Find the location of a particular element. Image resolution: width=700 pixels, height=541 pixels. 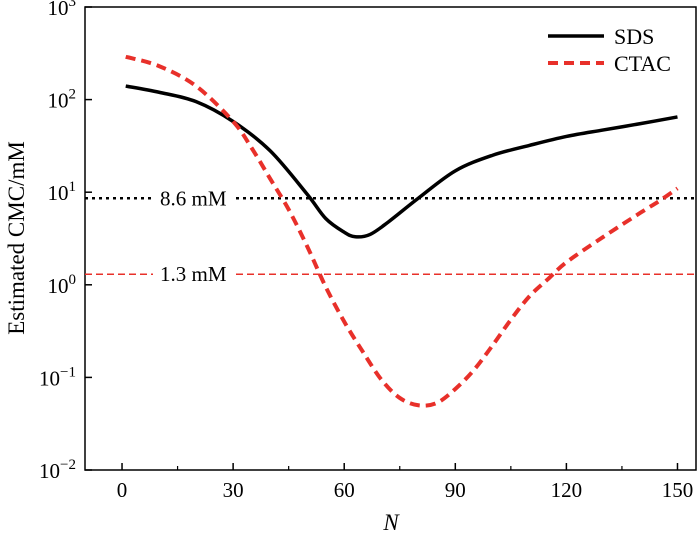

legend-label: SDS is located at coordinates (634, 36).